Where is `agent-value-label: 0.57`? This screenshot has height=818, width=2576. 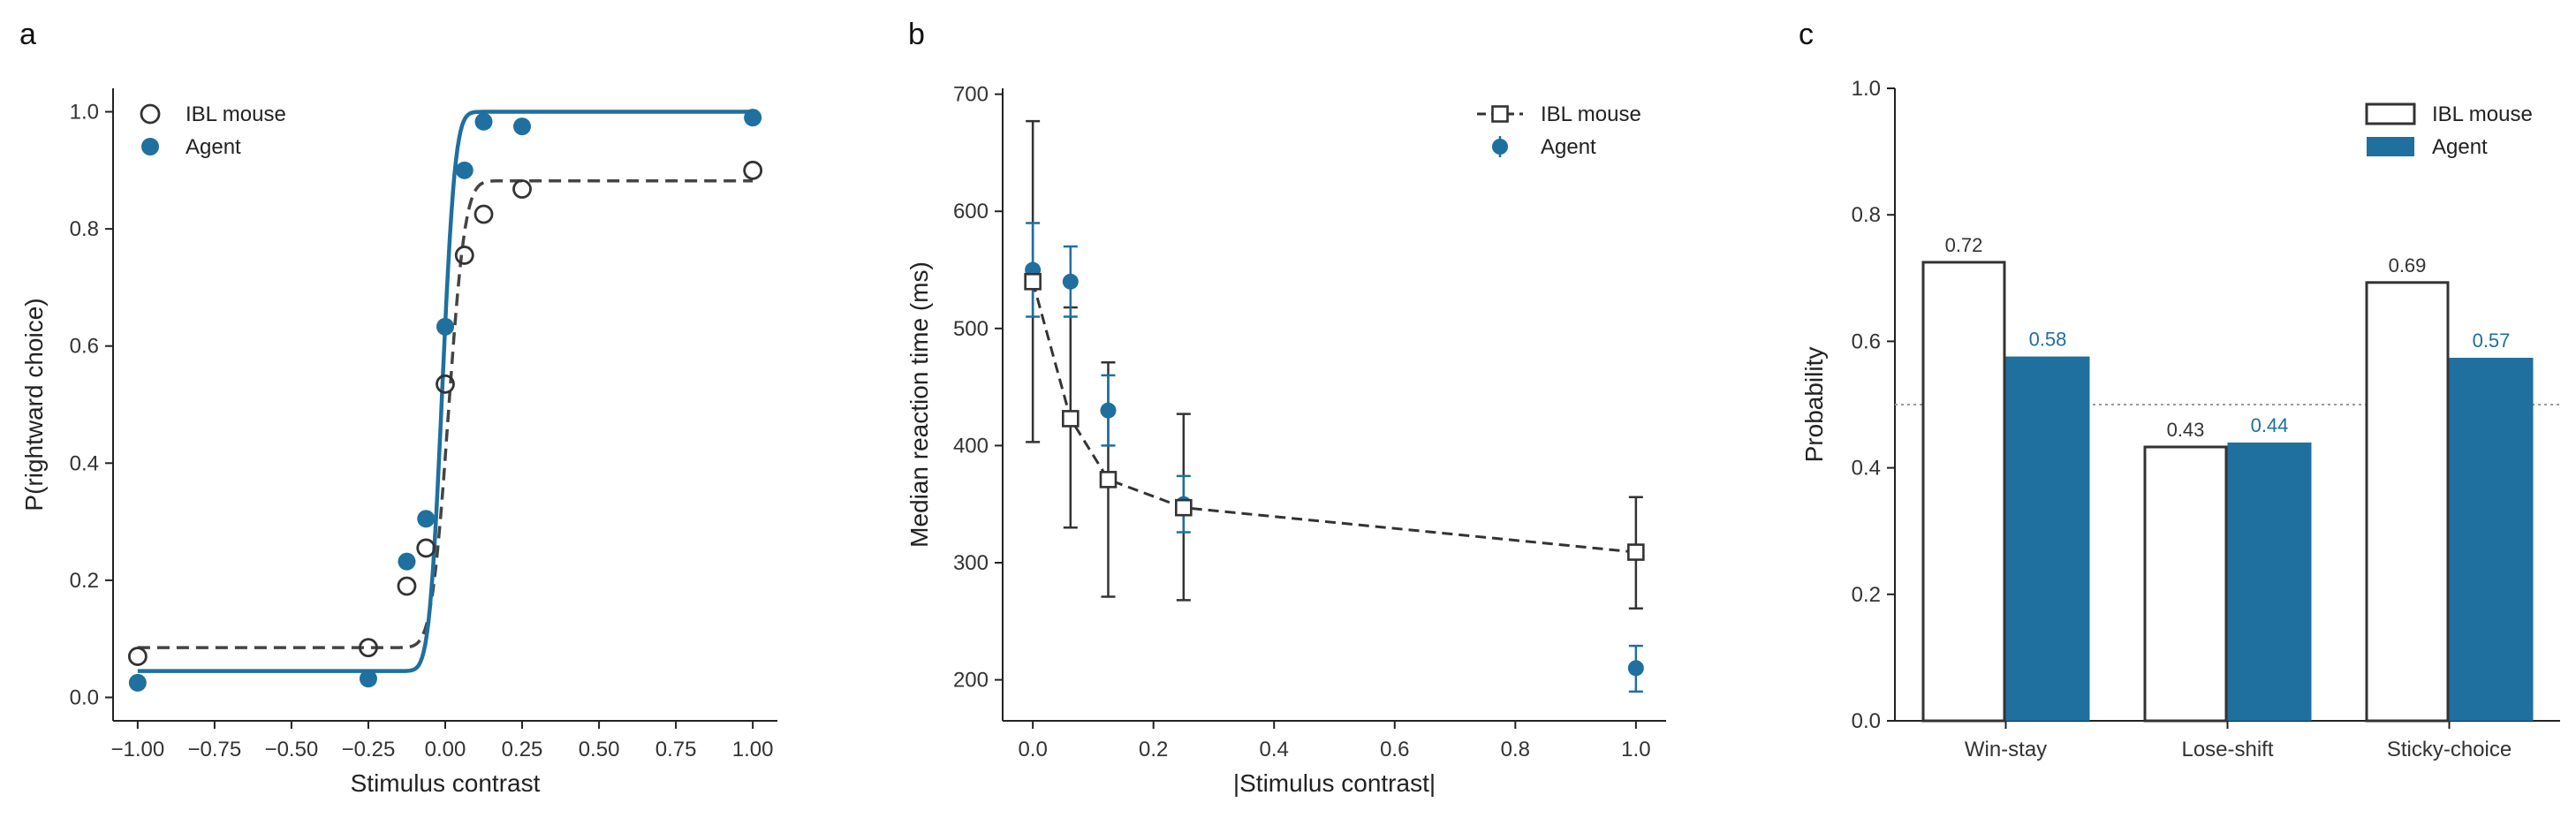 agent-value-label: 0.57 is located at coordinates (2492, 340).